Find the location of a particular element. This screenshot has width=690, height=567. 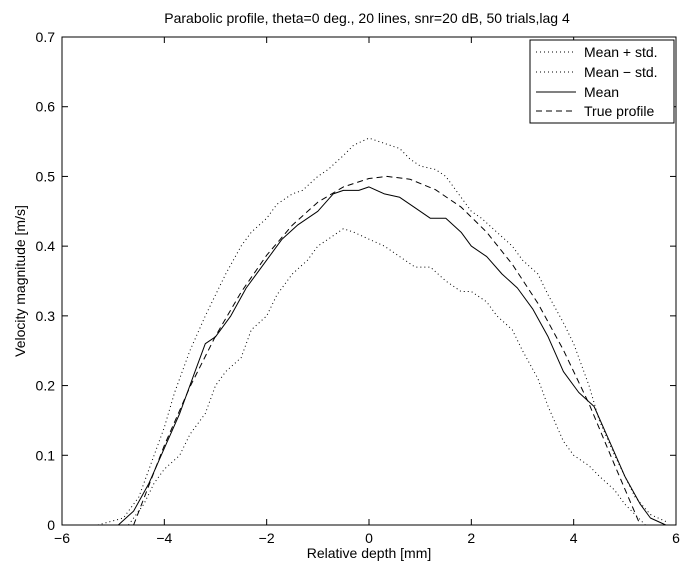

x-tick-label: 0 is located at coordinates (369, 538).